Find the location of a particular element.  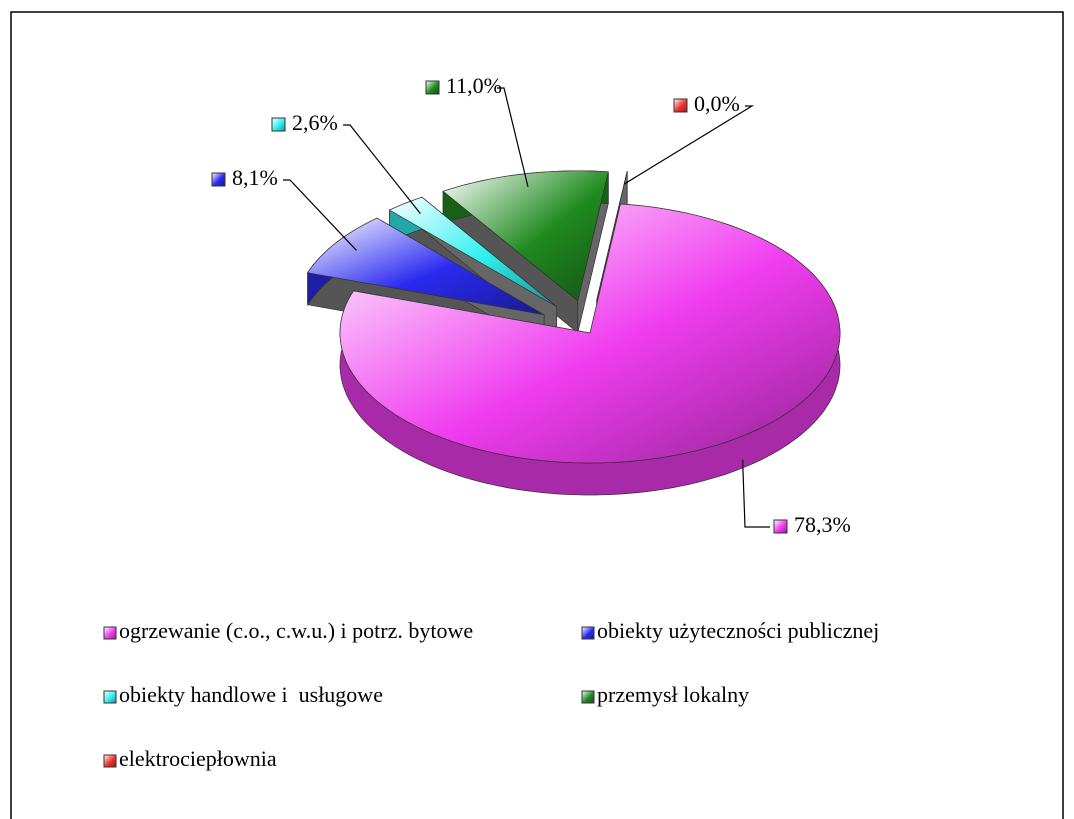

legend-label: elektrociepłownia is located at coordinates (198, 758).